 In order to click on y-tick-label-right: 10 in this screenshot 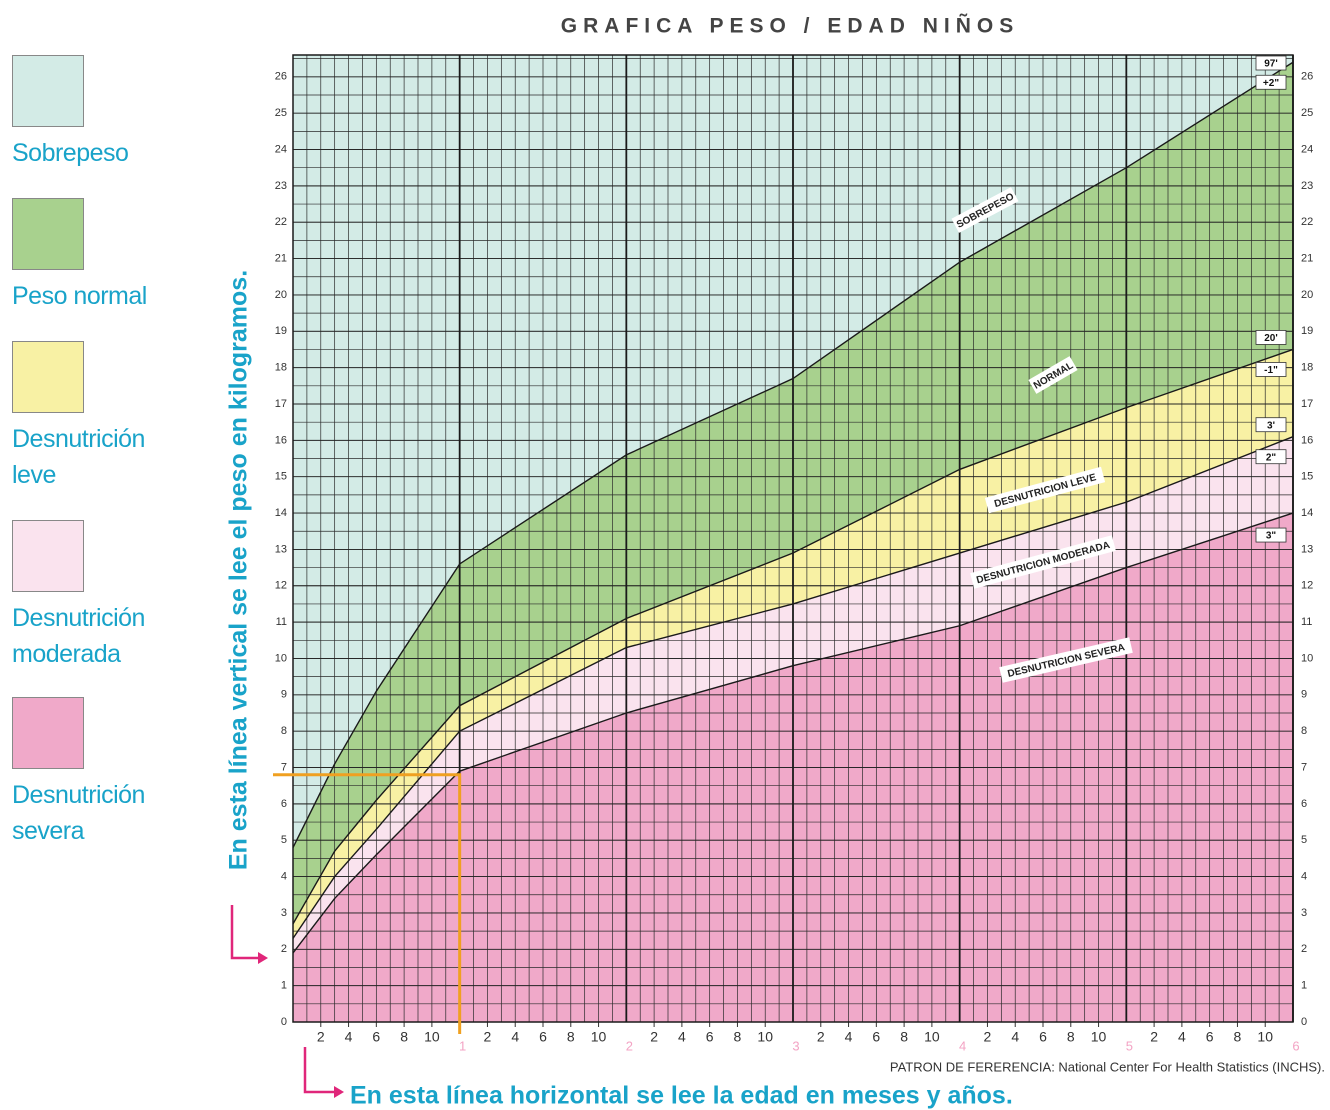, I will do `click(1307, 658)`.